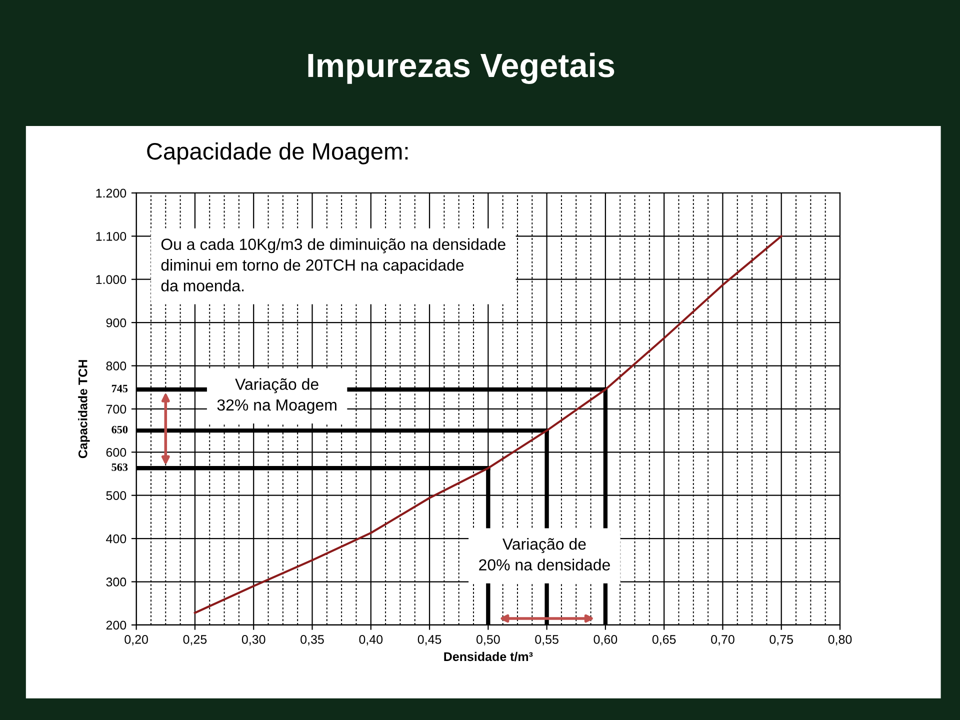  What do you see at coordinates (84, 409) in the screenshot?
I see `y-axis-title: Capacidade TCH` at bounding box center [84, 409].